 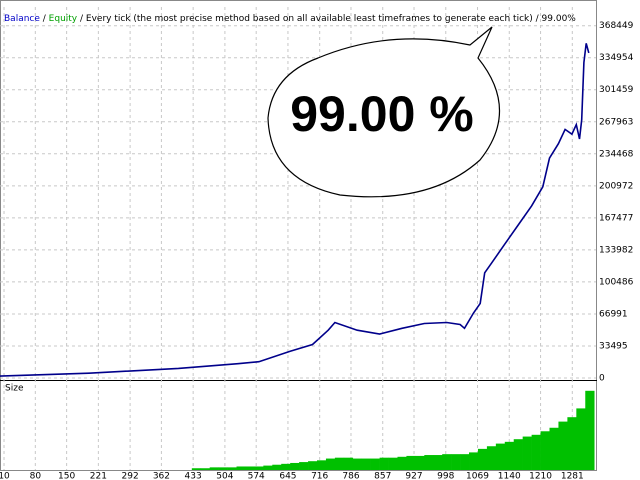 I want to click on x-tick-label: 1069, so click(x=477, y=476).